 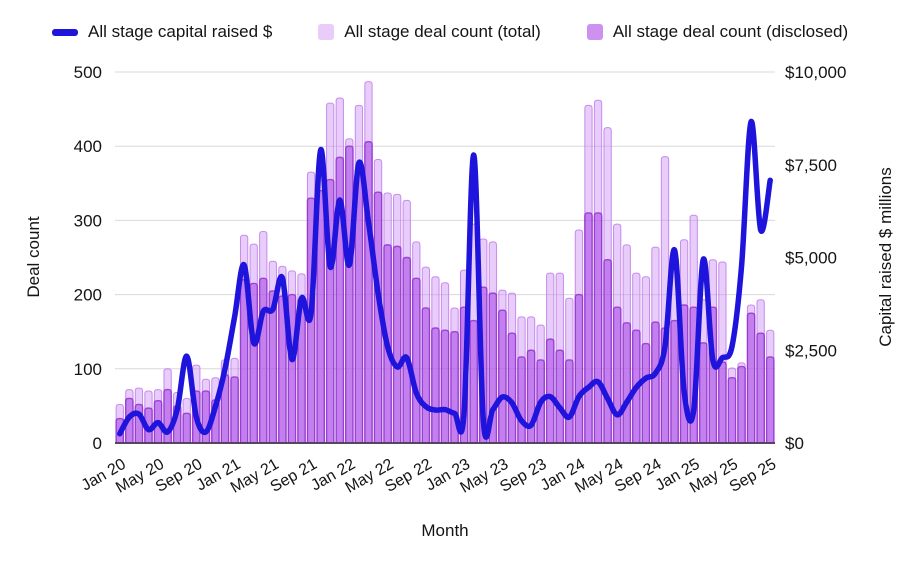 I want to click on deal-count-disclosed-swatch-icon, so click(x=594, y=32).